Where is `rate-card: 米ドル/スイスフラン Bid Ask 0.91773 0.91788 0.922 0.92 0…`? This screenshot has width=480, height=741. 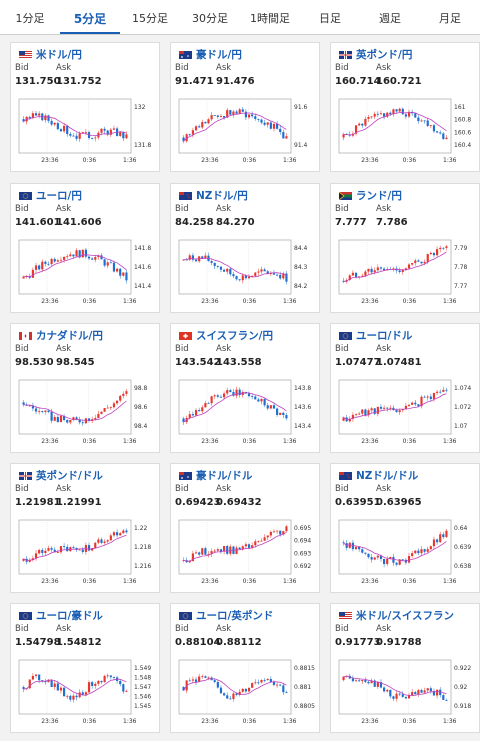
rate-card: 米ドル/スイスフラン Bid Ask 0.91773 0.91788 0.922 0.92 0… is located at coordinates (405, 668).